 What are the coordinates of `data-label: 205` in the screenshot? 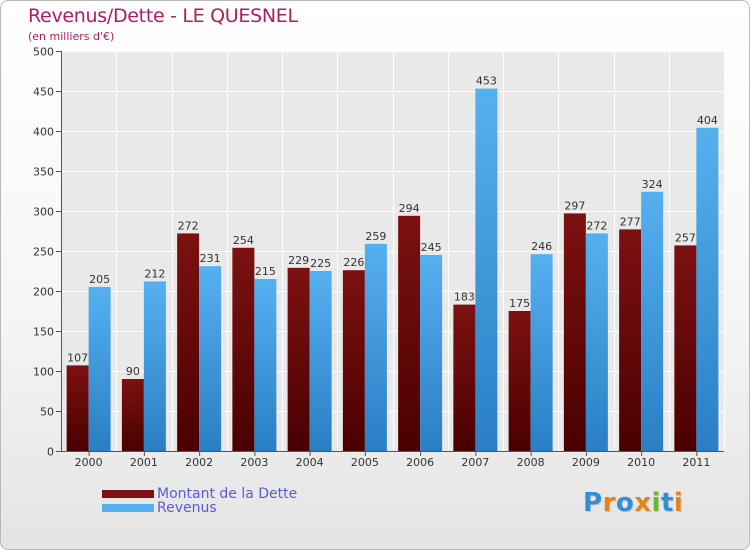 It's located at (99, 279).